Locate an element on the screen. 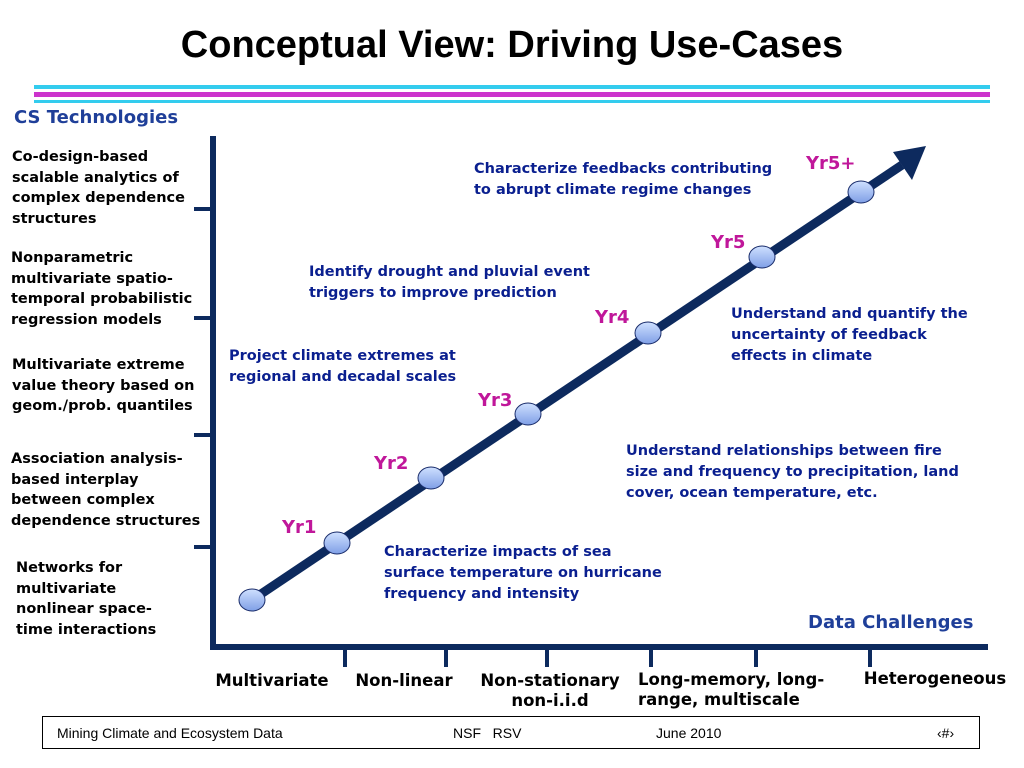 The image size is (1024, 768). footer-date: June 2010 is located at coordinates (689, 733).